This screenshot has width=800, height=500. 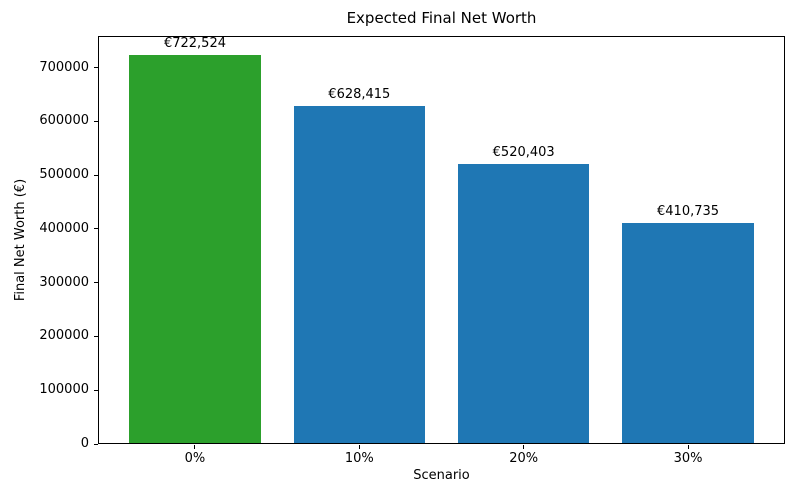 What do you see at coordinates (359, 275) in the screenshot?
I see `bar-10%` at bounding box center [359, 275].